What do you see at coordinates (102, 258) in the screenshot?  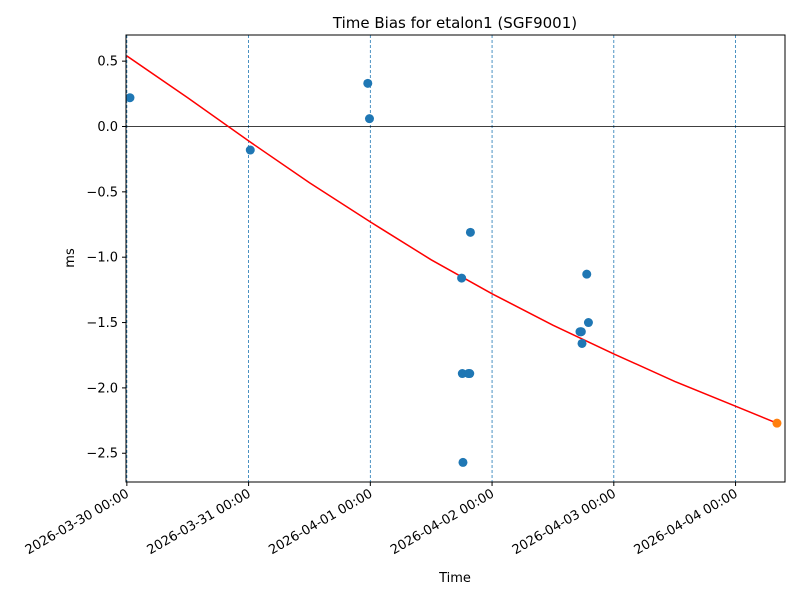 I see `y-tick-label: −1.0` at bounding box center [102, 258].